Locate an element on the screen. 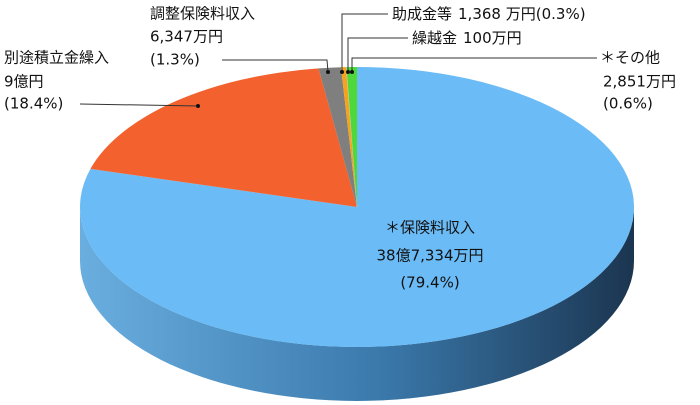  slice-amount: 2,851万円 is located at coordinates (639, 82).